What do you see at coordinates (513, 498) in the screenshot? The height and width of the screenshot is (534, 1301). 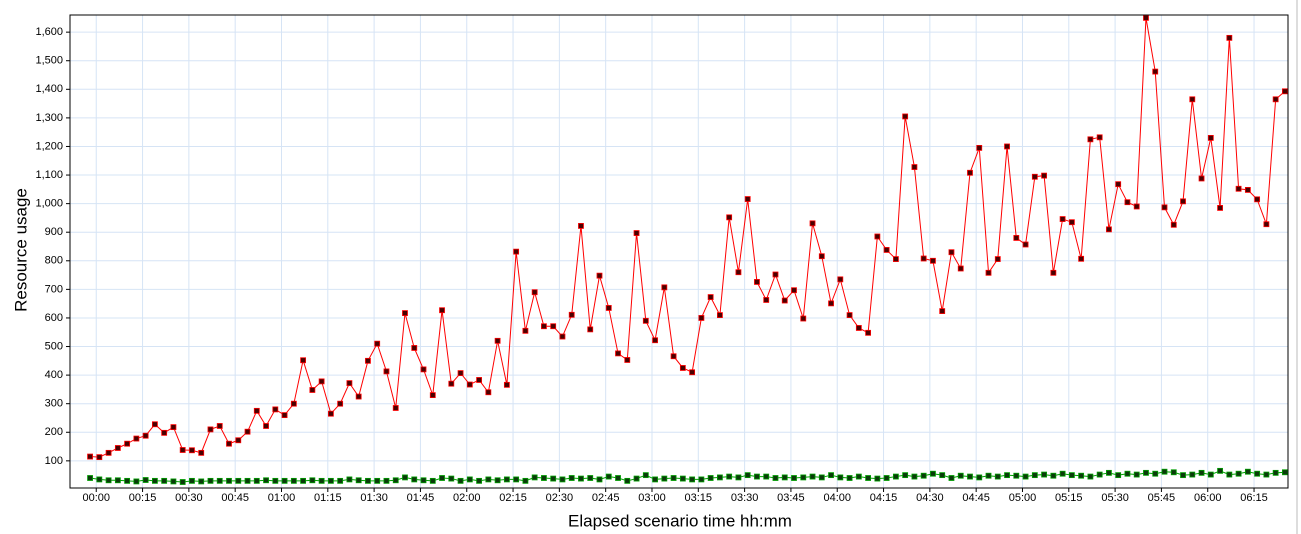 I see `x-tick-label: 02:15` at bounding box center [513, 498].